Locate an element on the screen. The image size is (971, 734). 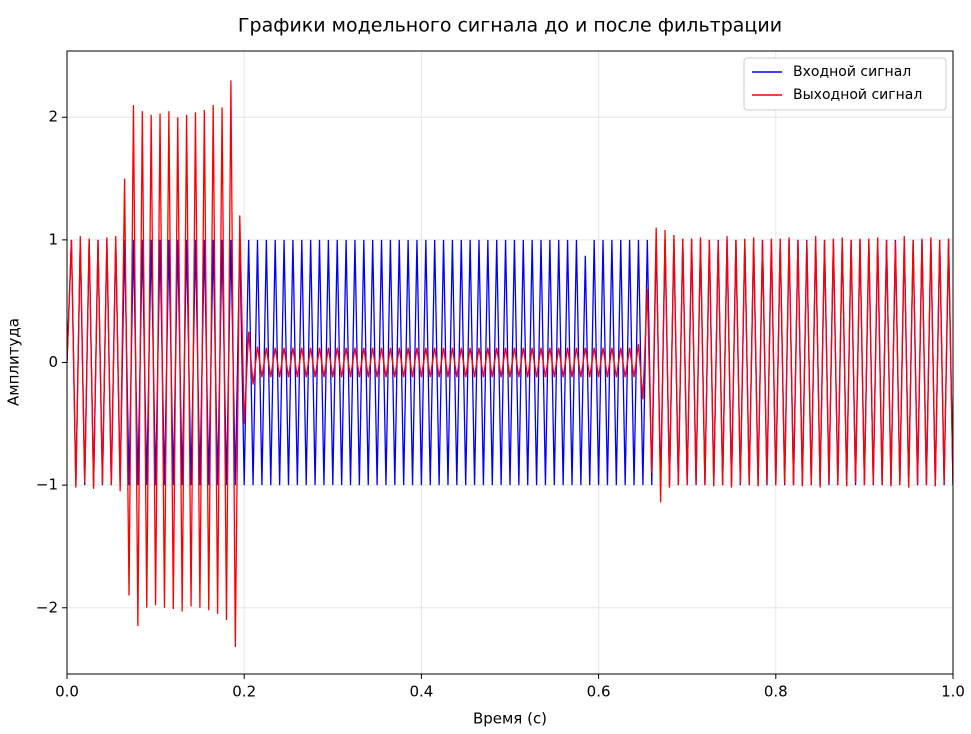
x-tick-label: 1.0 is located at coordinates (953, 692).